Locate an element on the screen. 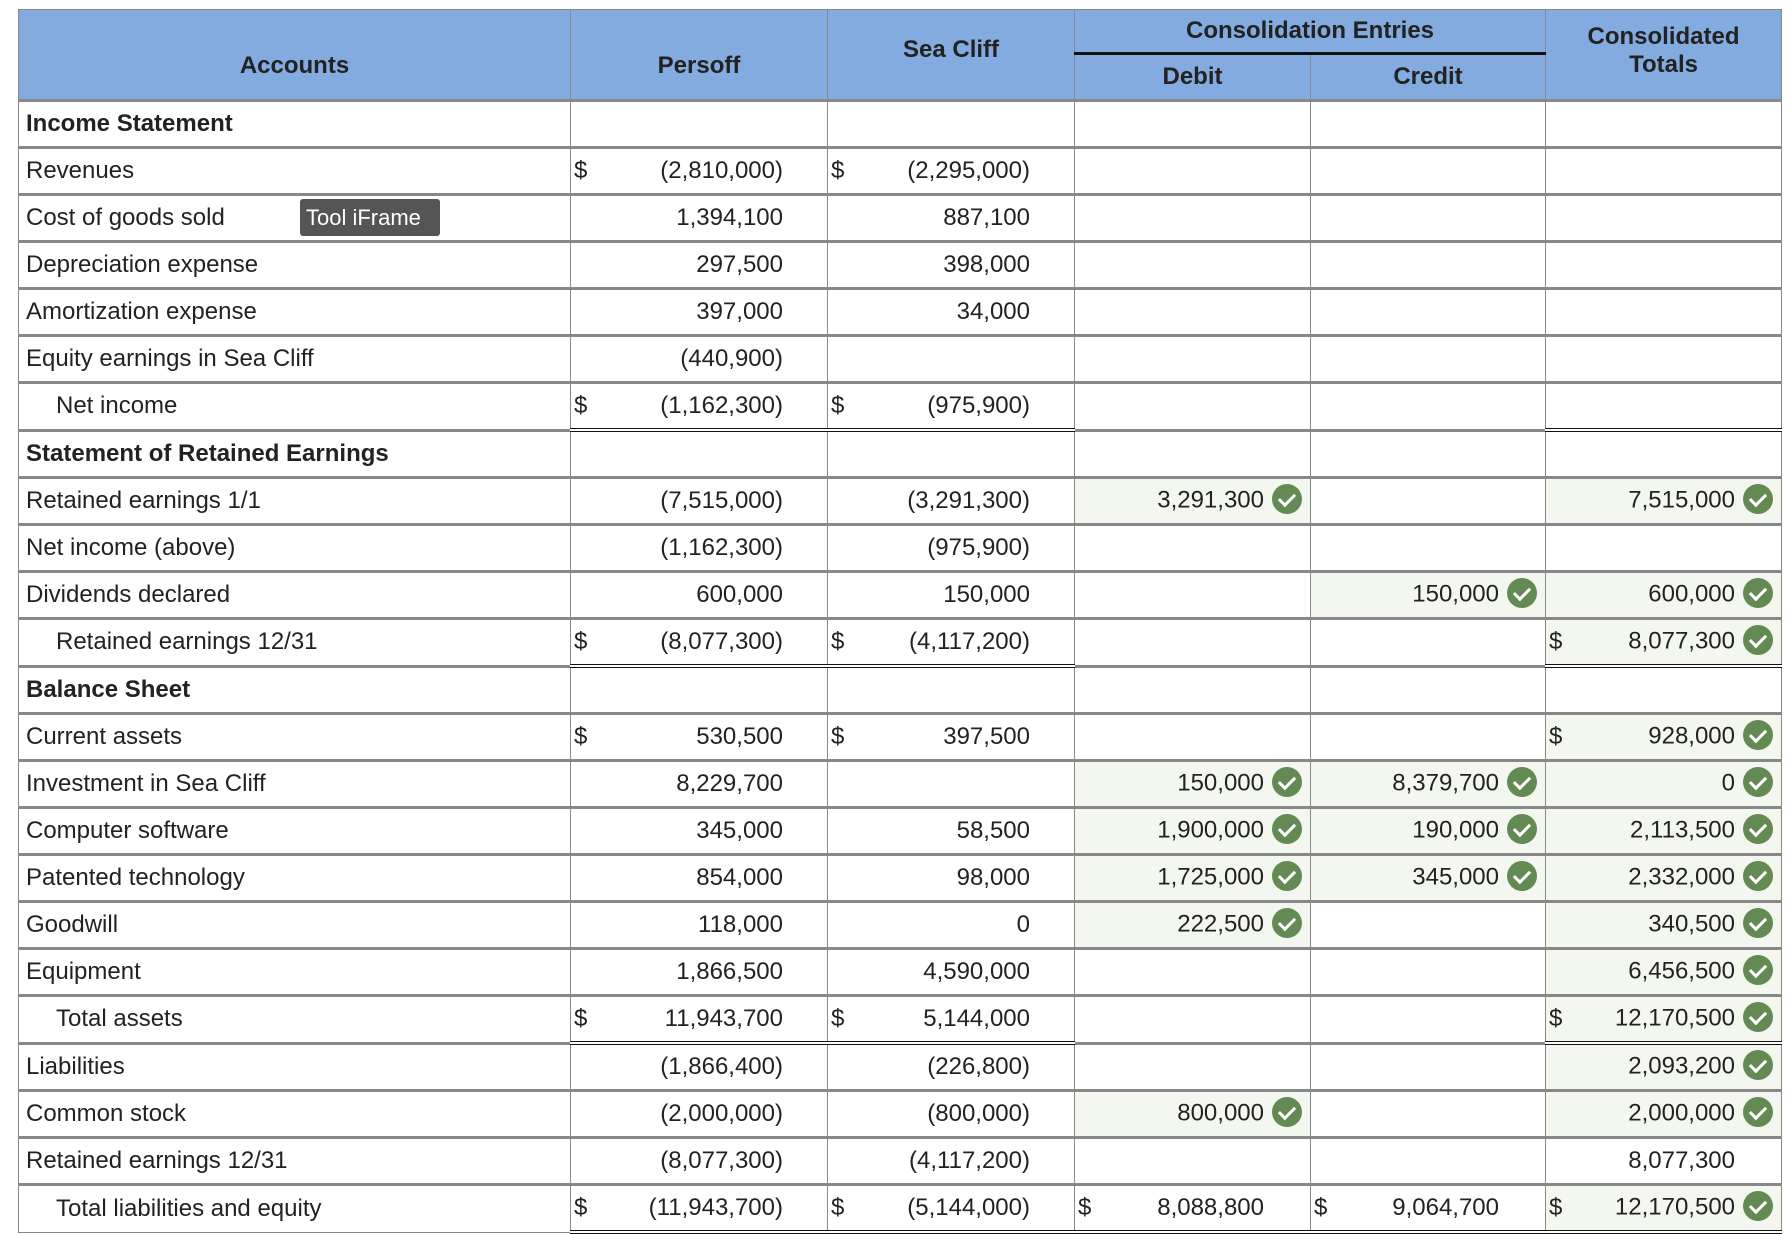 This screenshot has width=1792, height=1234. debit-cell: 1,900,000 is located at coordinates (1192, 830).